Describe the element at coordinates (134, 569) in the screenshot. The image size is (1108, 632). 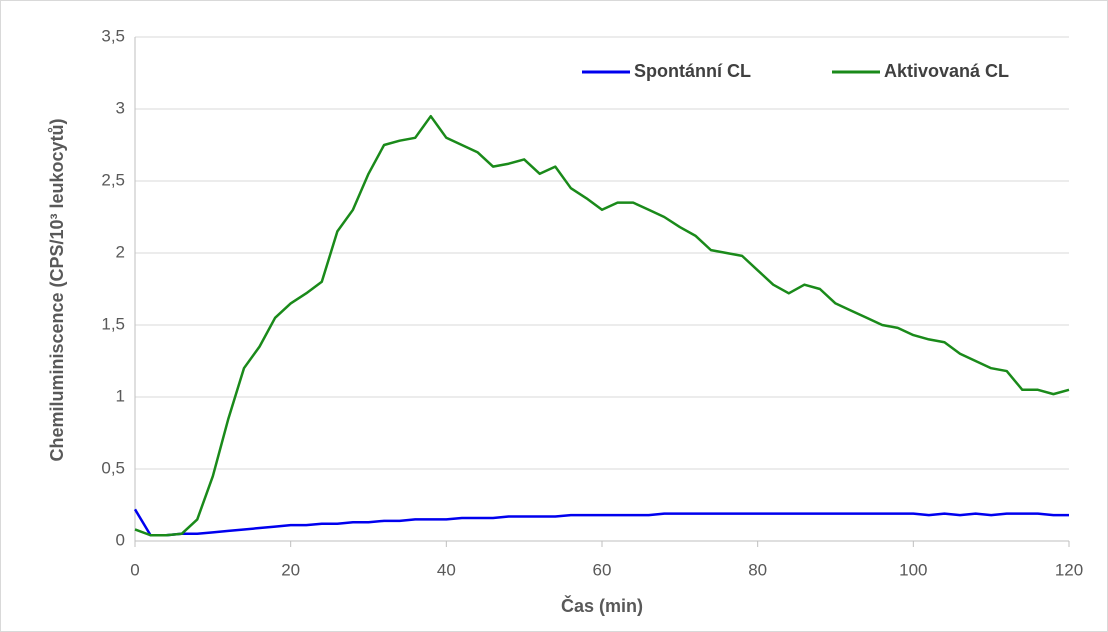
I see `x-tick-label: 0` at that location.